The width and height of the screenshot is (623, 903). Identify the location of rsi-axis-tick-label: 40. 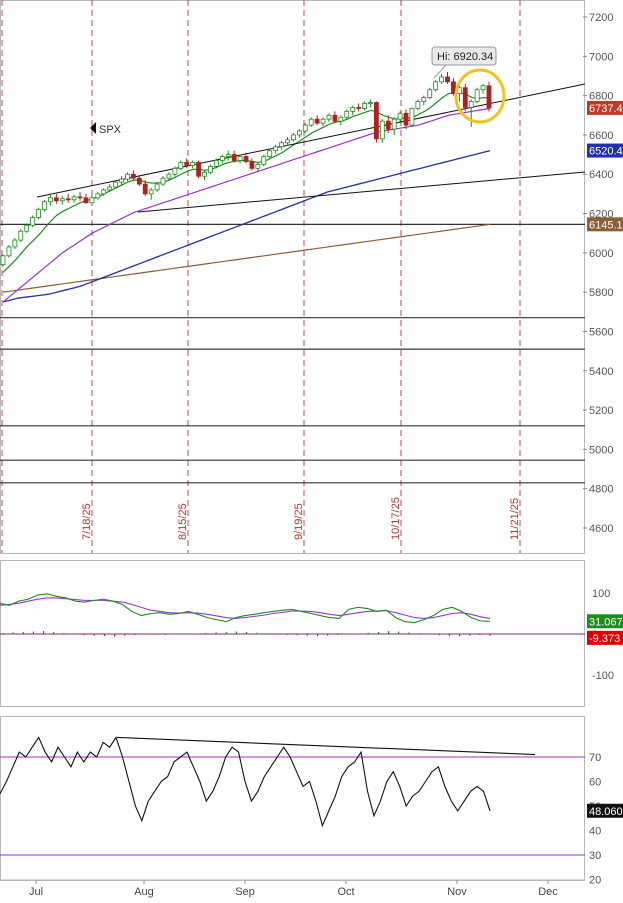
(595, 832).